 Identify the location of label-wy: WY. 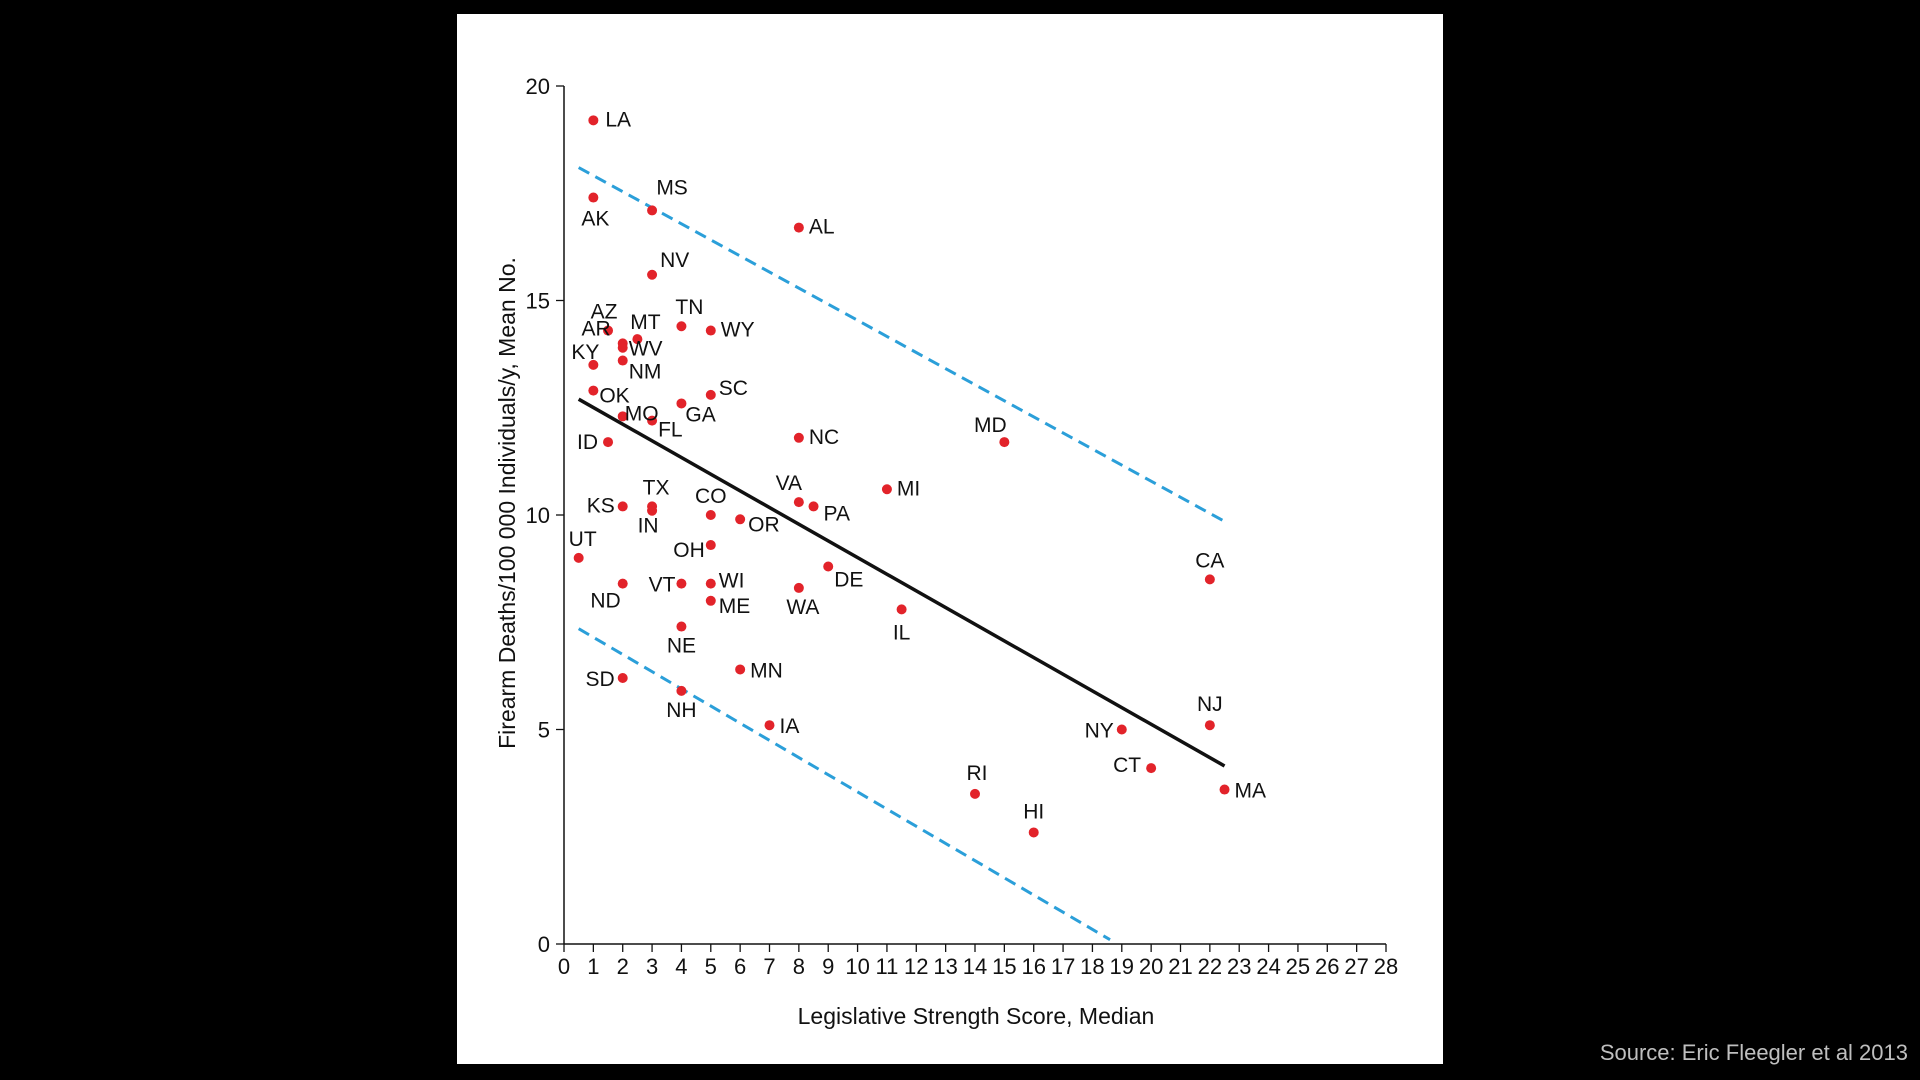
(738, 330).